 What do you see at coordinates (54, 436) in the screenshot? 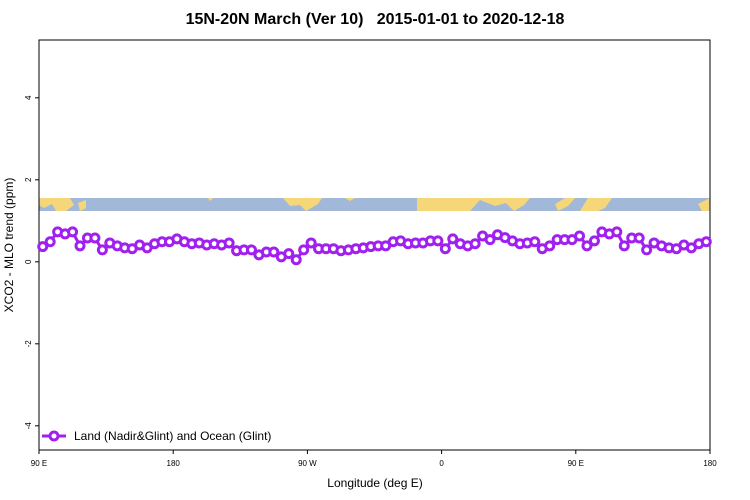
I see `legend-marker` at bounding box center [54, 436].